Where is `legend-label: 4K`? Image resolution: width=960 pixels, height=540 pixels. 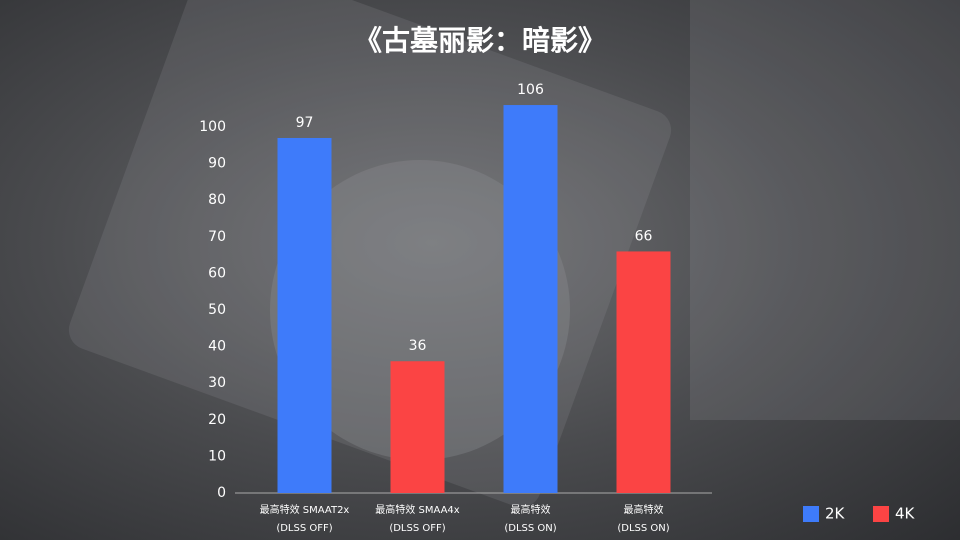
legend-label: 4K is located at coordinates (905, 514).